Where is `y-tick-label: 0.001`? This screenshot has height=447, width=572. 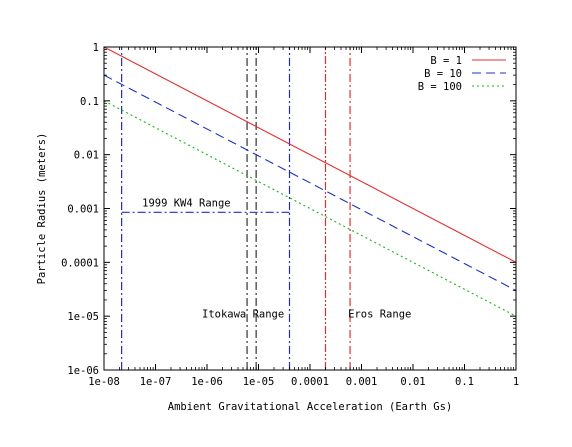 y-tick-label: 0.001 is located at coordinates (83, 210).